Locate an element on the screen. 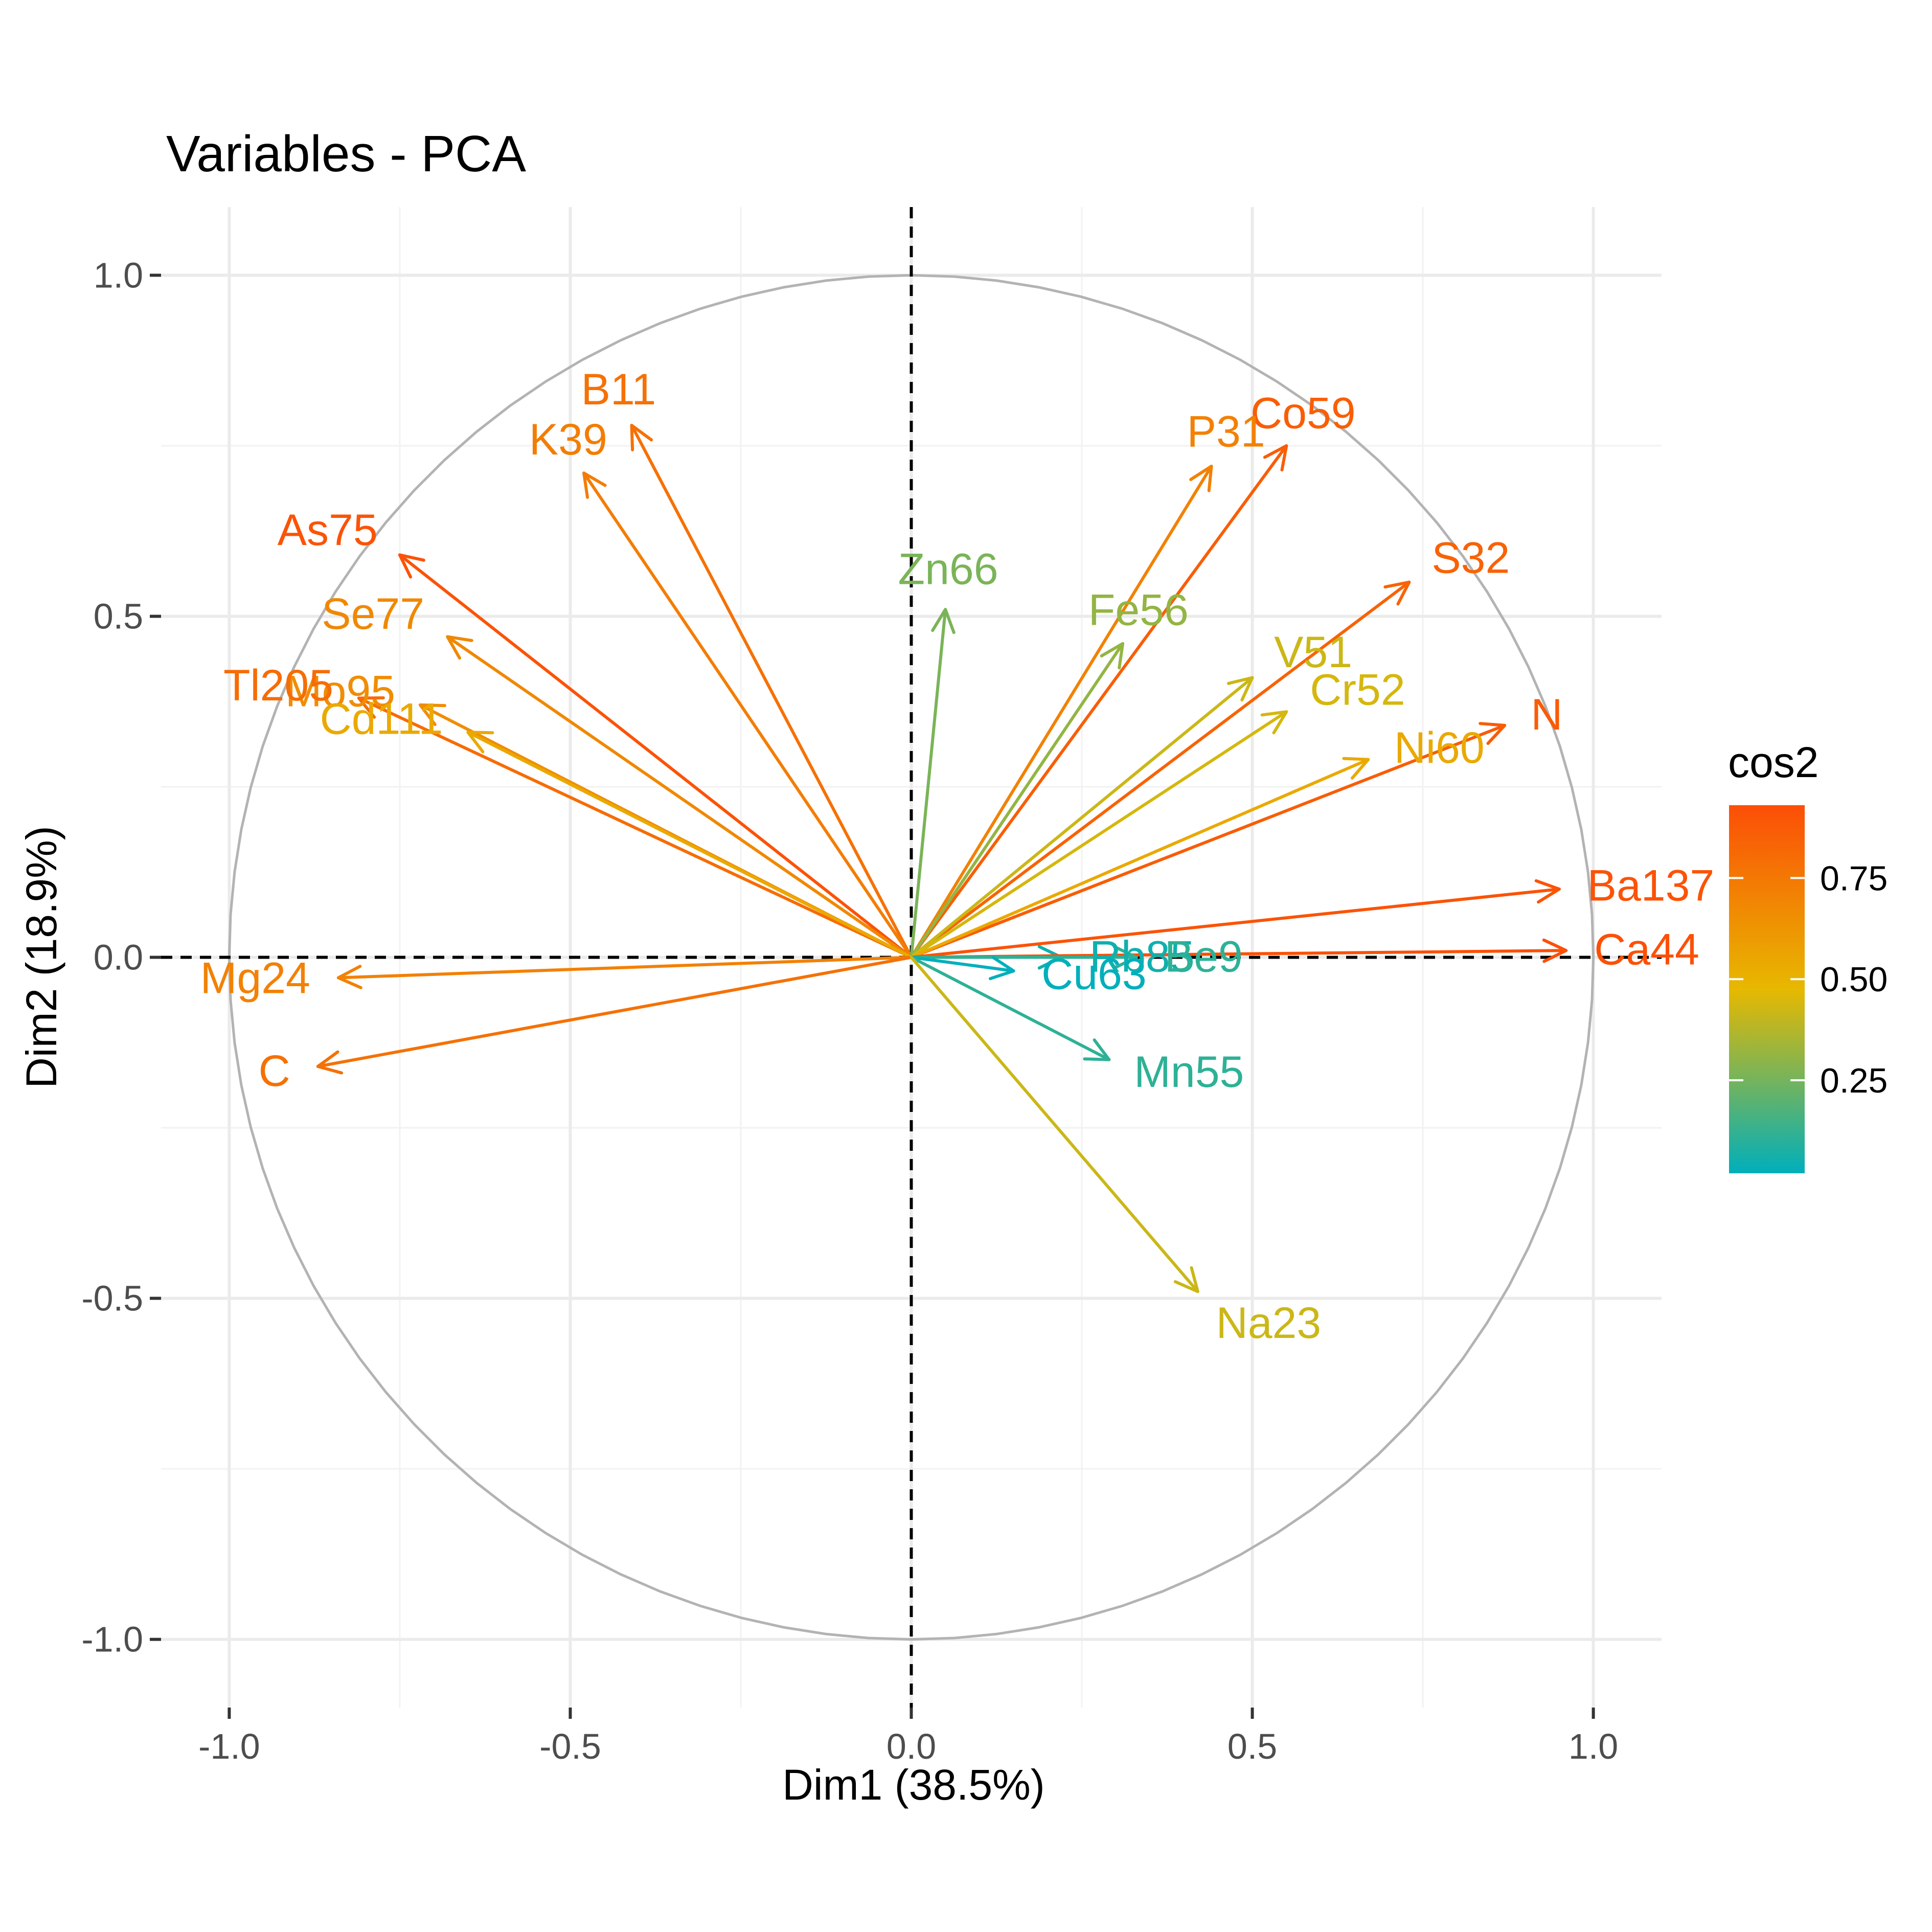 This screenshot has height=1932, width=1932. label-p31: P31 is located at coordinates (1226, 432).